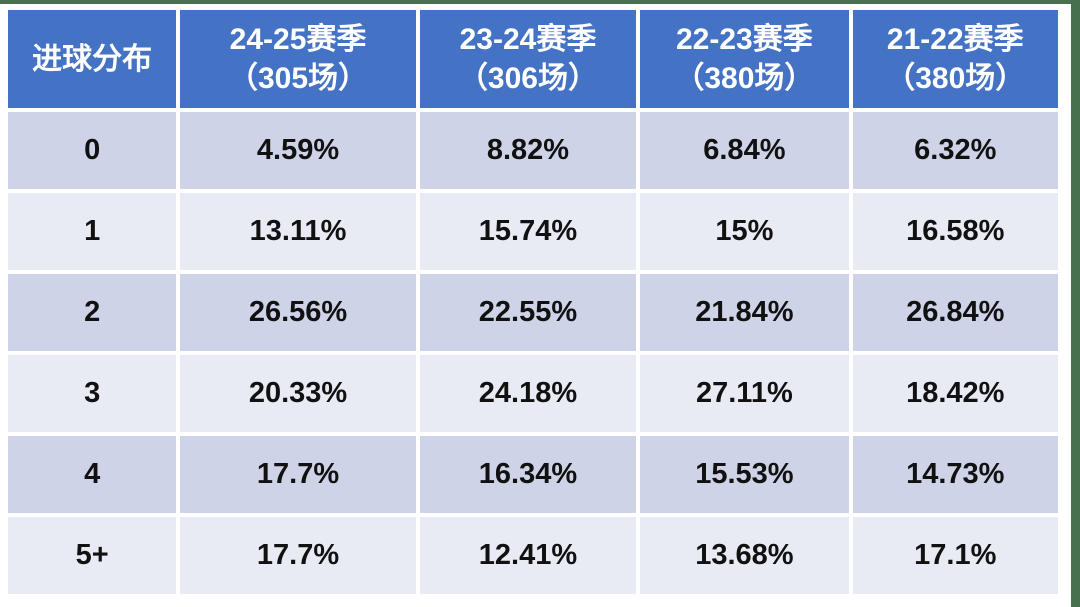  I want to click on table-row: 4 17.7% 16.34% 15.53% 14.73%, so click(533, 474).